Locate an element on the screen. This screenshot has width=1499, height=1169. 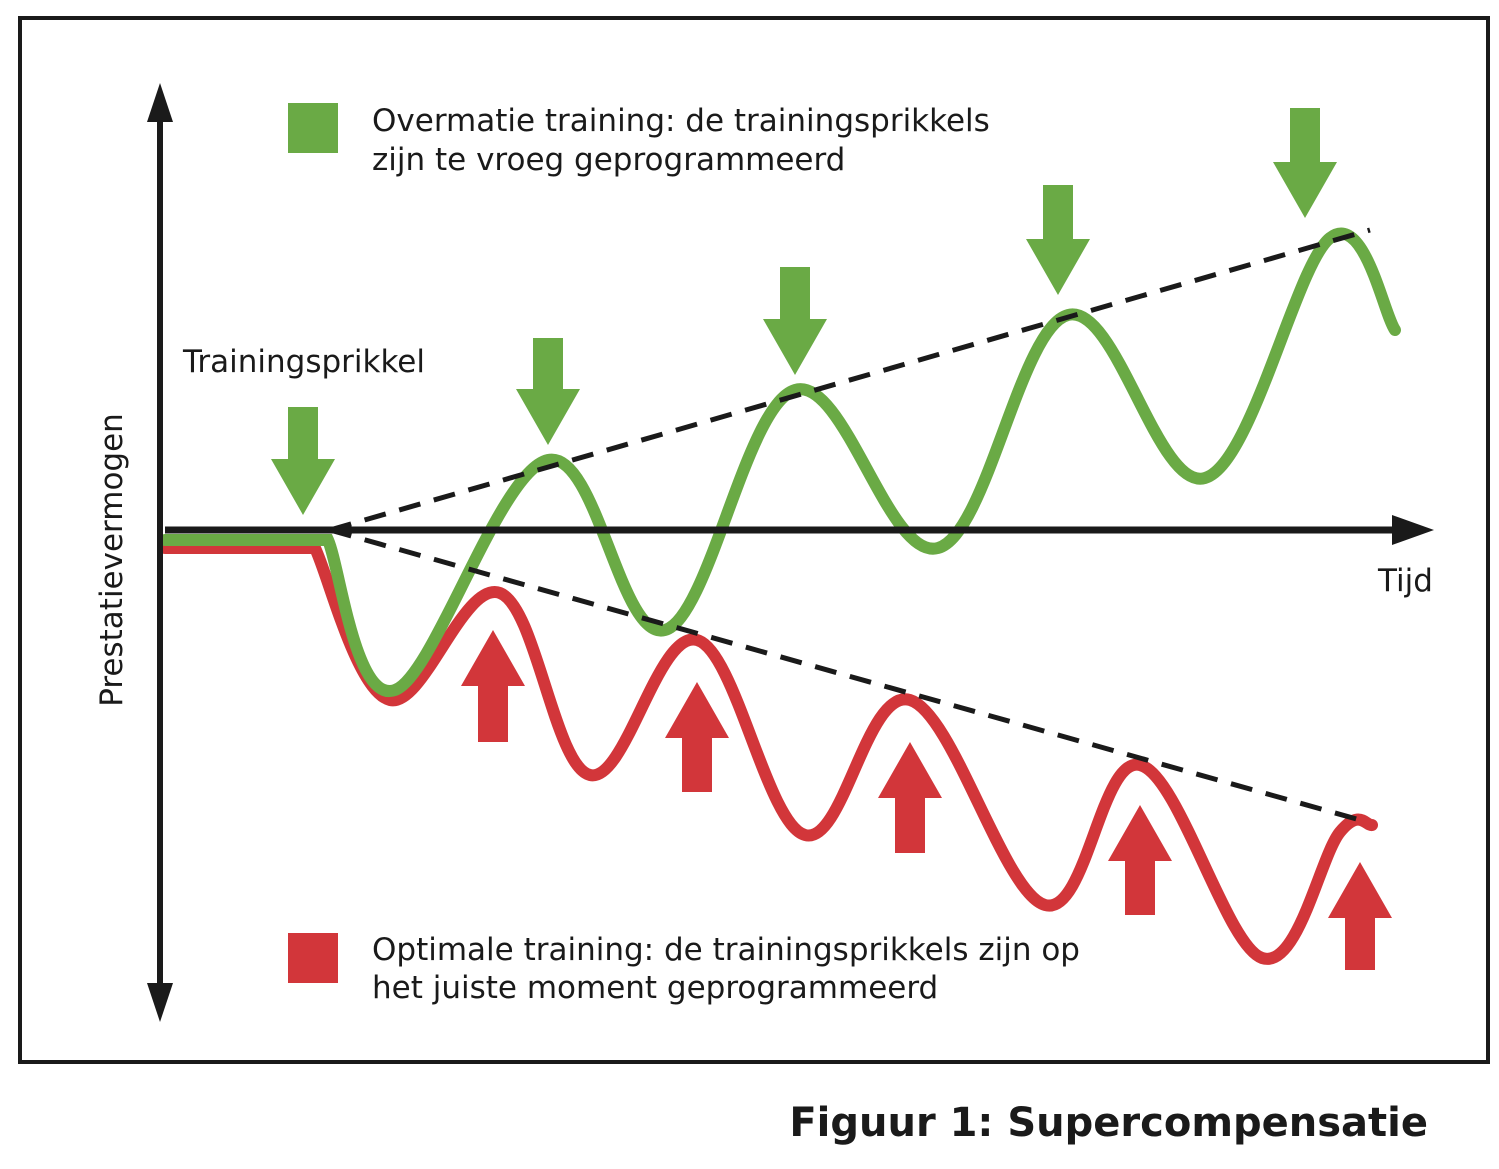
caption: Figuur 1: Supercompensatie is located at coordinates (1108, 1123).